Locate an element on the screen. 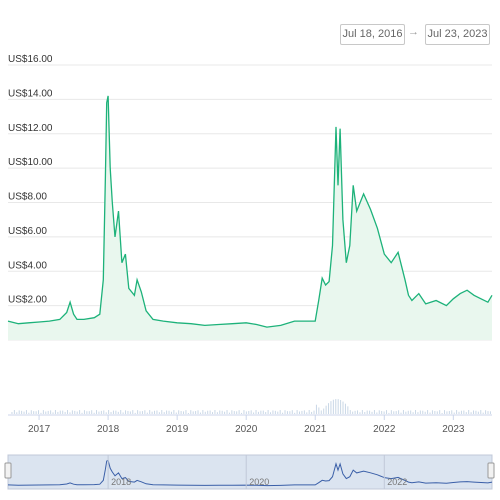  y-tick-label: US$4.00 is located at coordinates (27, 265).